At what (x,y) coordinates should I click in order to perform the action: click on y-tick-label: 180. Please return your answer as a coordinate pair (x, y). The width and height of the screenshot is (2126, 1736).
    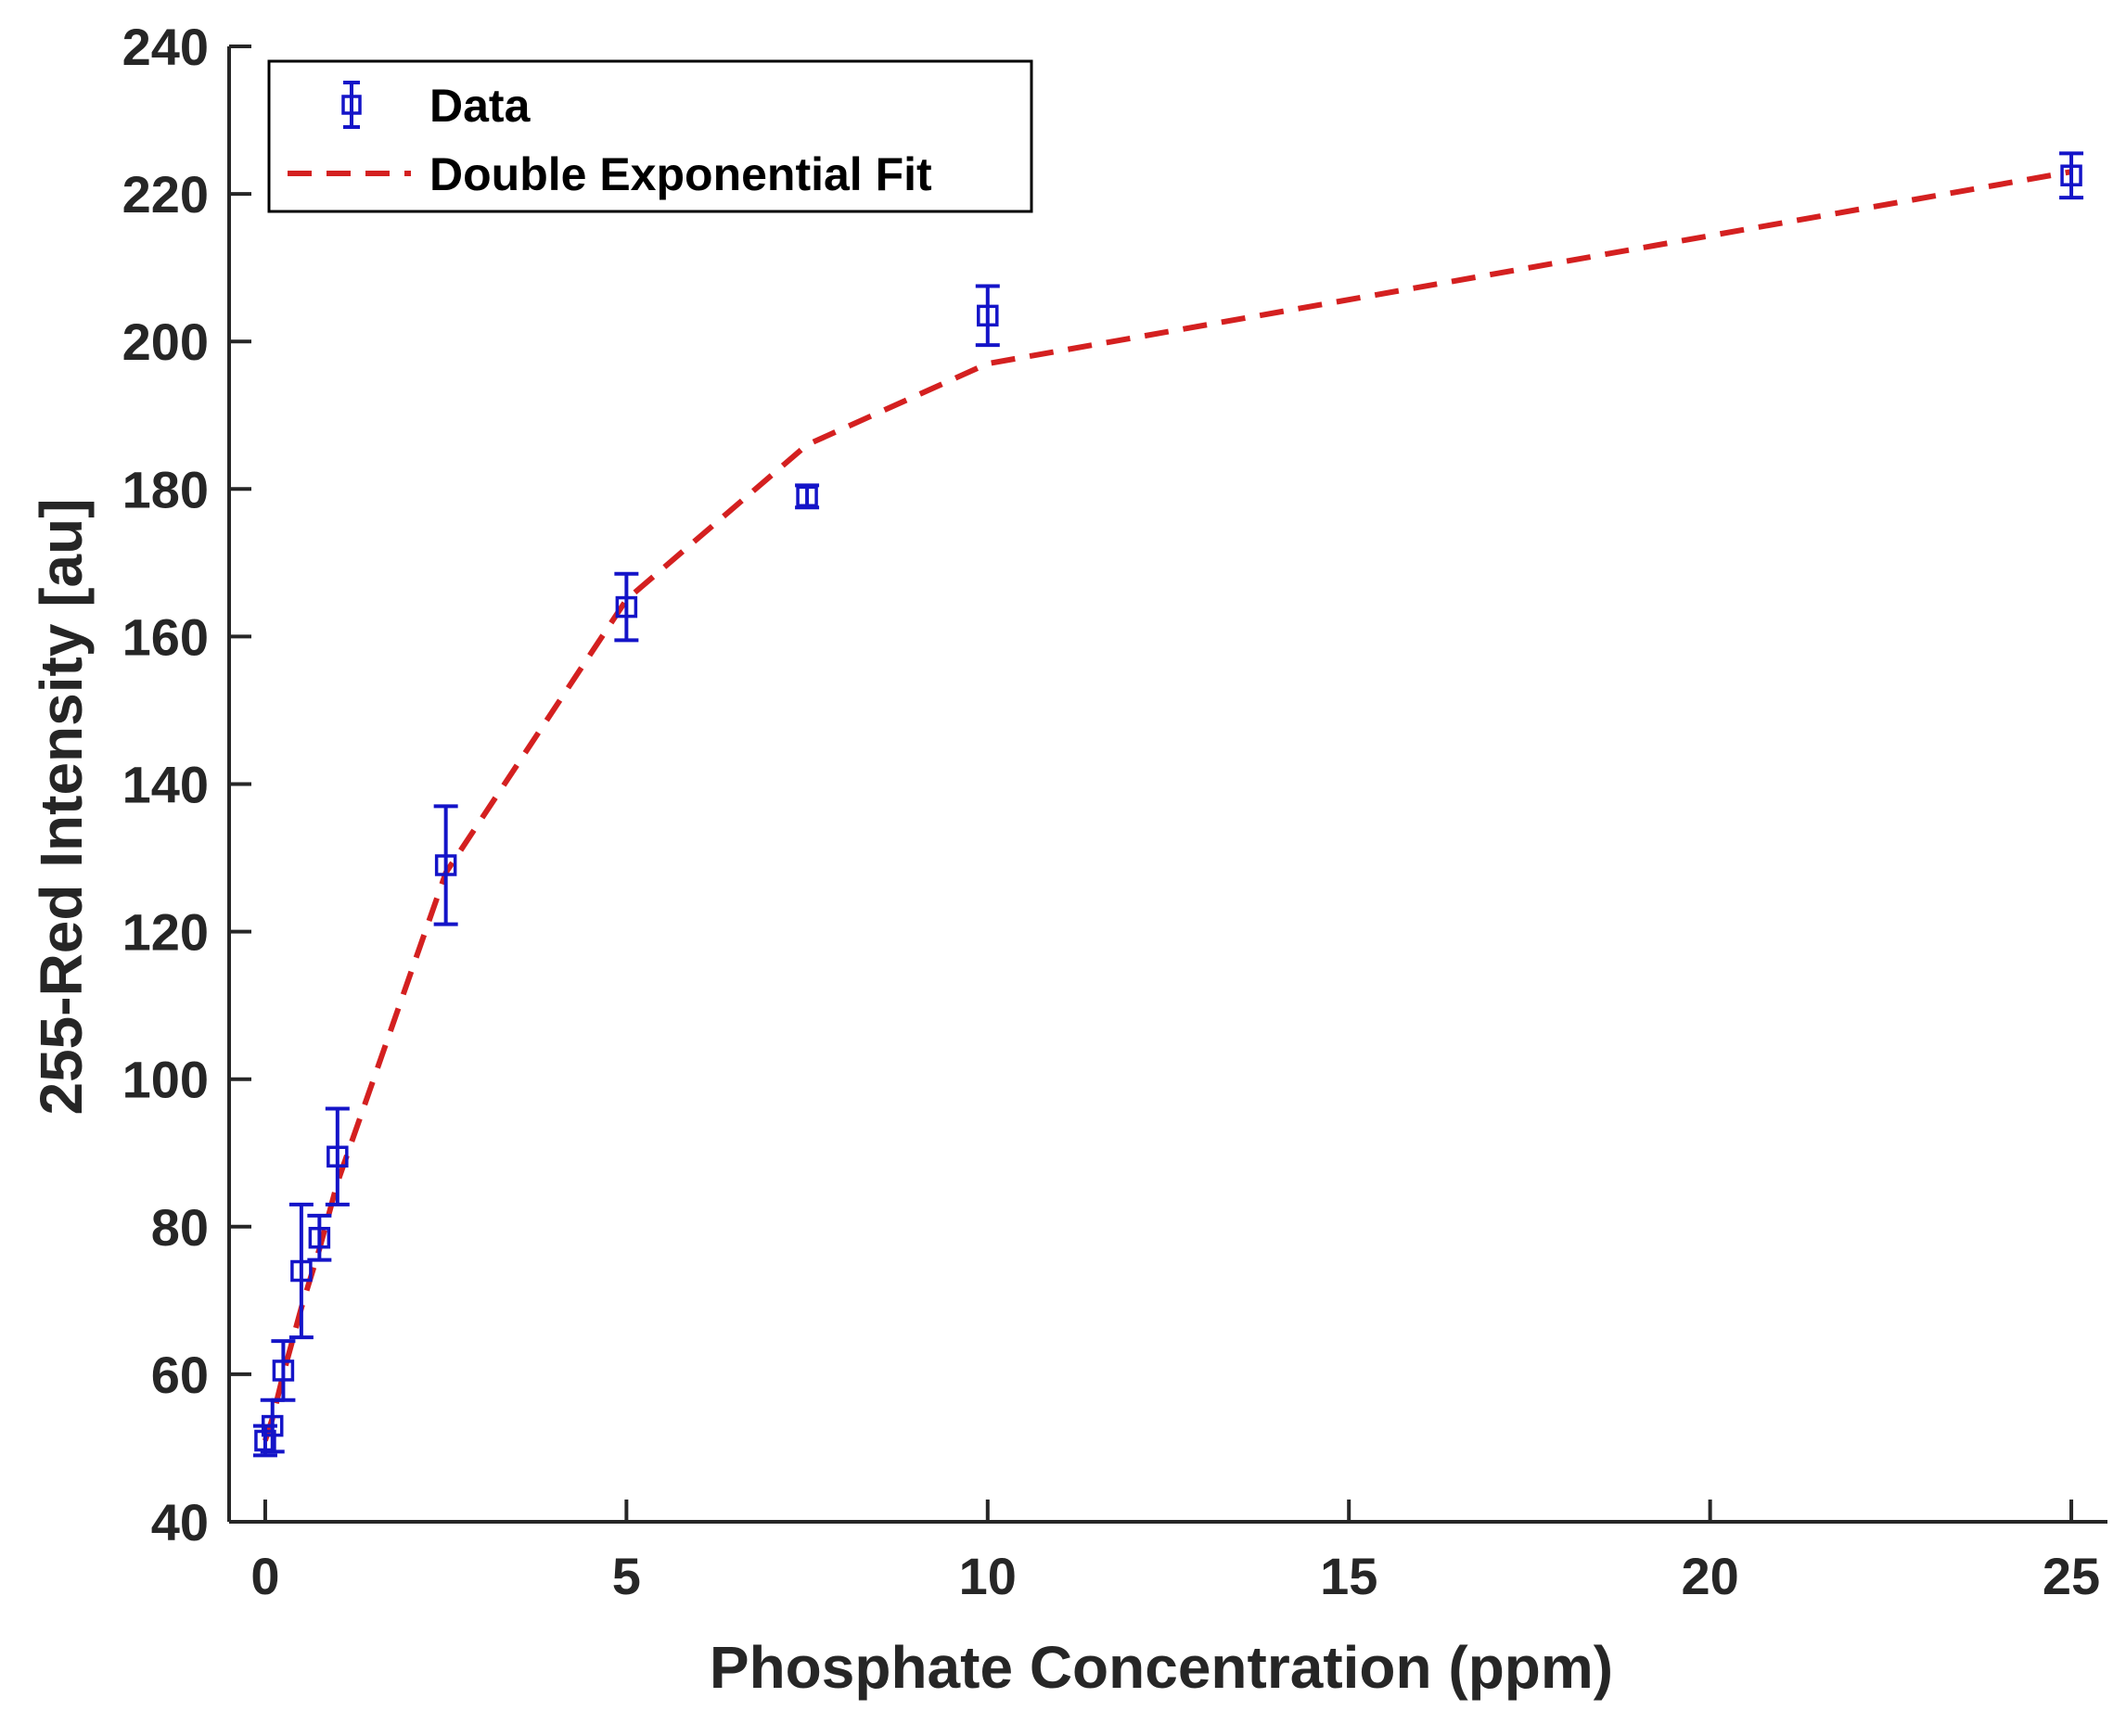
    Looking at the image, I should click on (165, 489).